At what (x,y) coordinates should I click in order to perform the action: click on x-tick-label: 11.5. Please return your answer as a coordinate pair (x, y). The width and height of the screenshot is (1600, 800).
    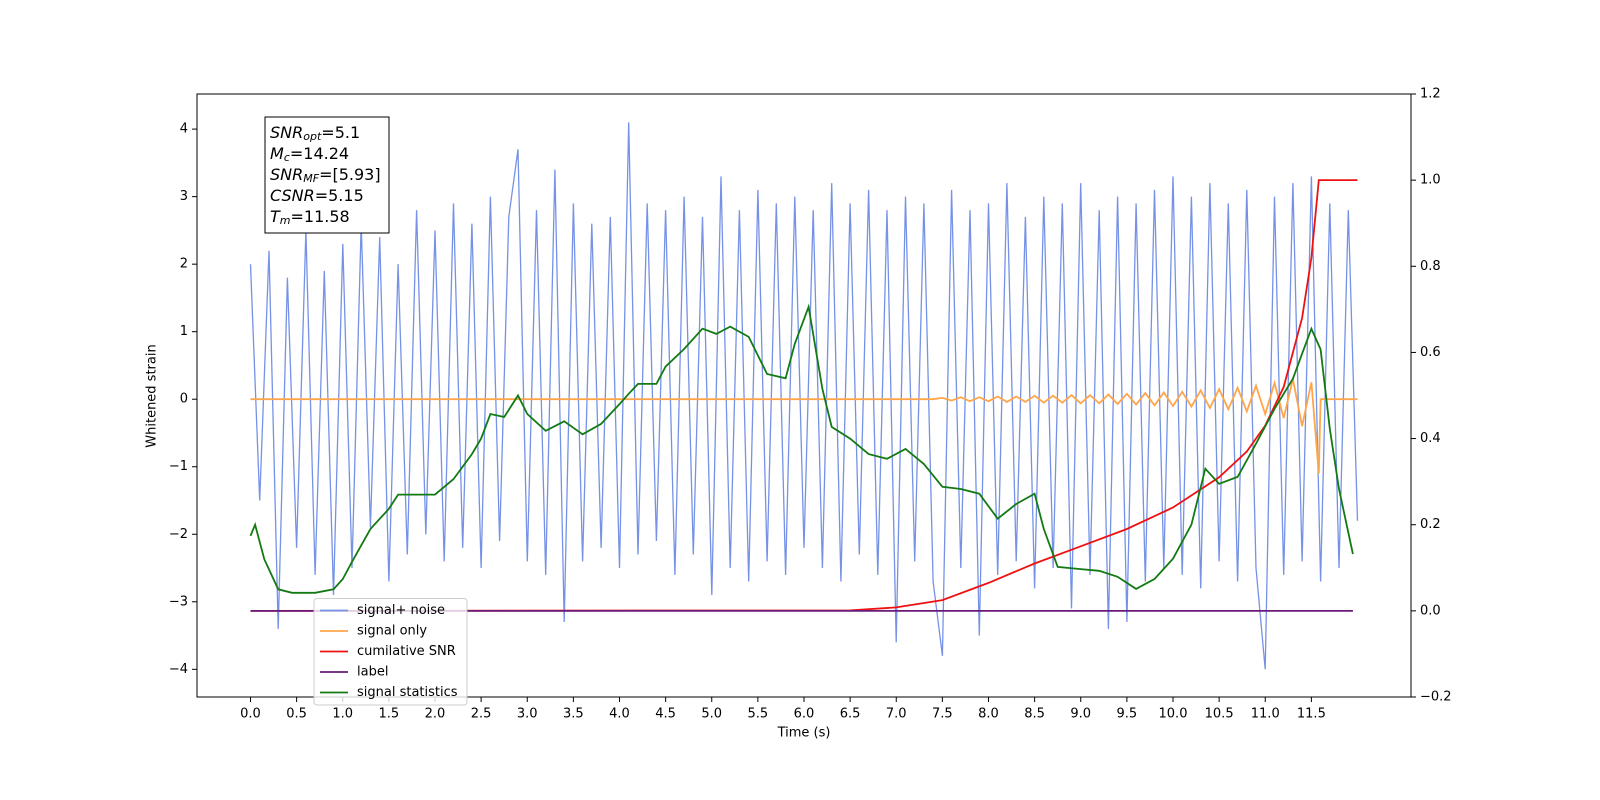
    Looking at the image, I should click on (1311, 714).